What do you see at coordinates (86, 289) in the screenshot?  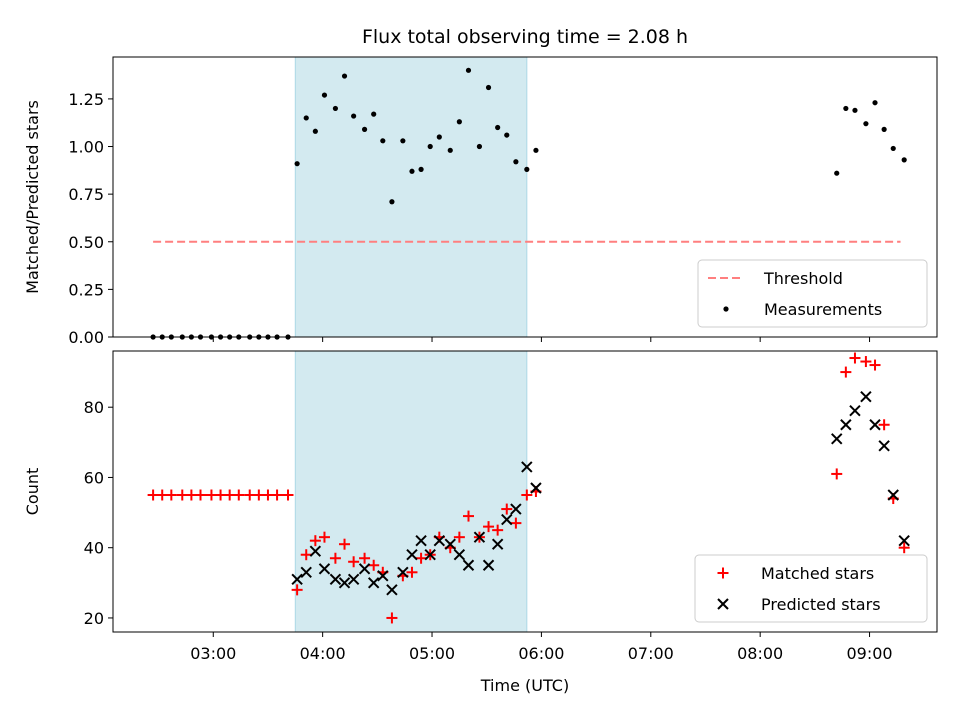 I see `y-tick-label: 0.25` at bounding box center [86, 289].